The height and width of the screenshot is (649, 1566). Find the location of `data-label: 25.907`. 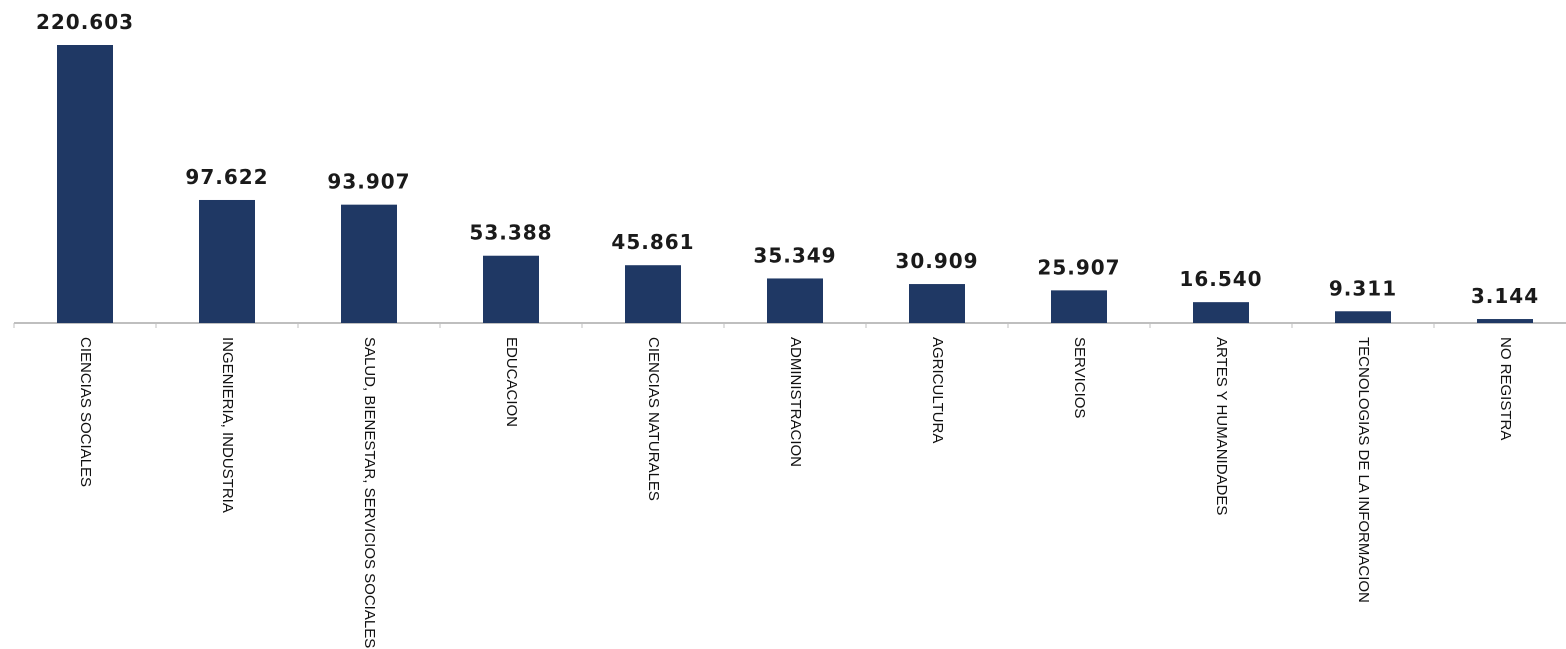

data-label: 25.907 is located at coordinates (1078, 267).